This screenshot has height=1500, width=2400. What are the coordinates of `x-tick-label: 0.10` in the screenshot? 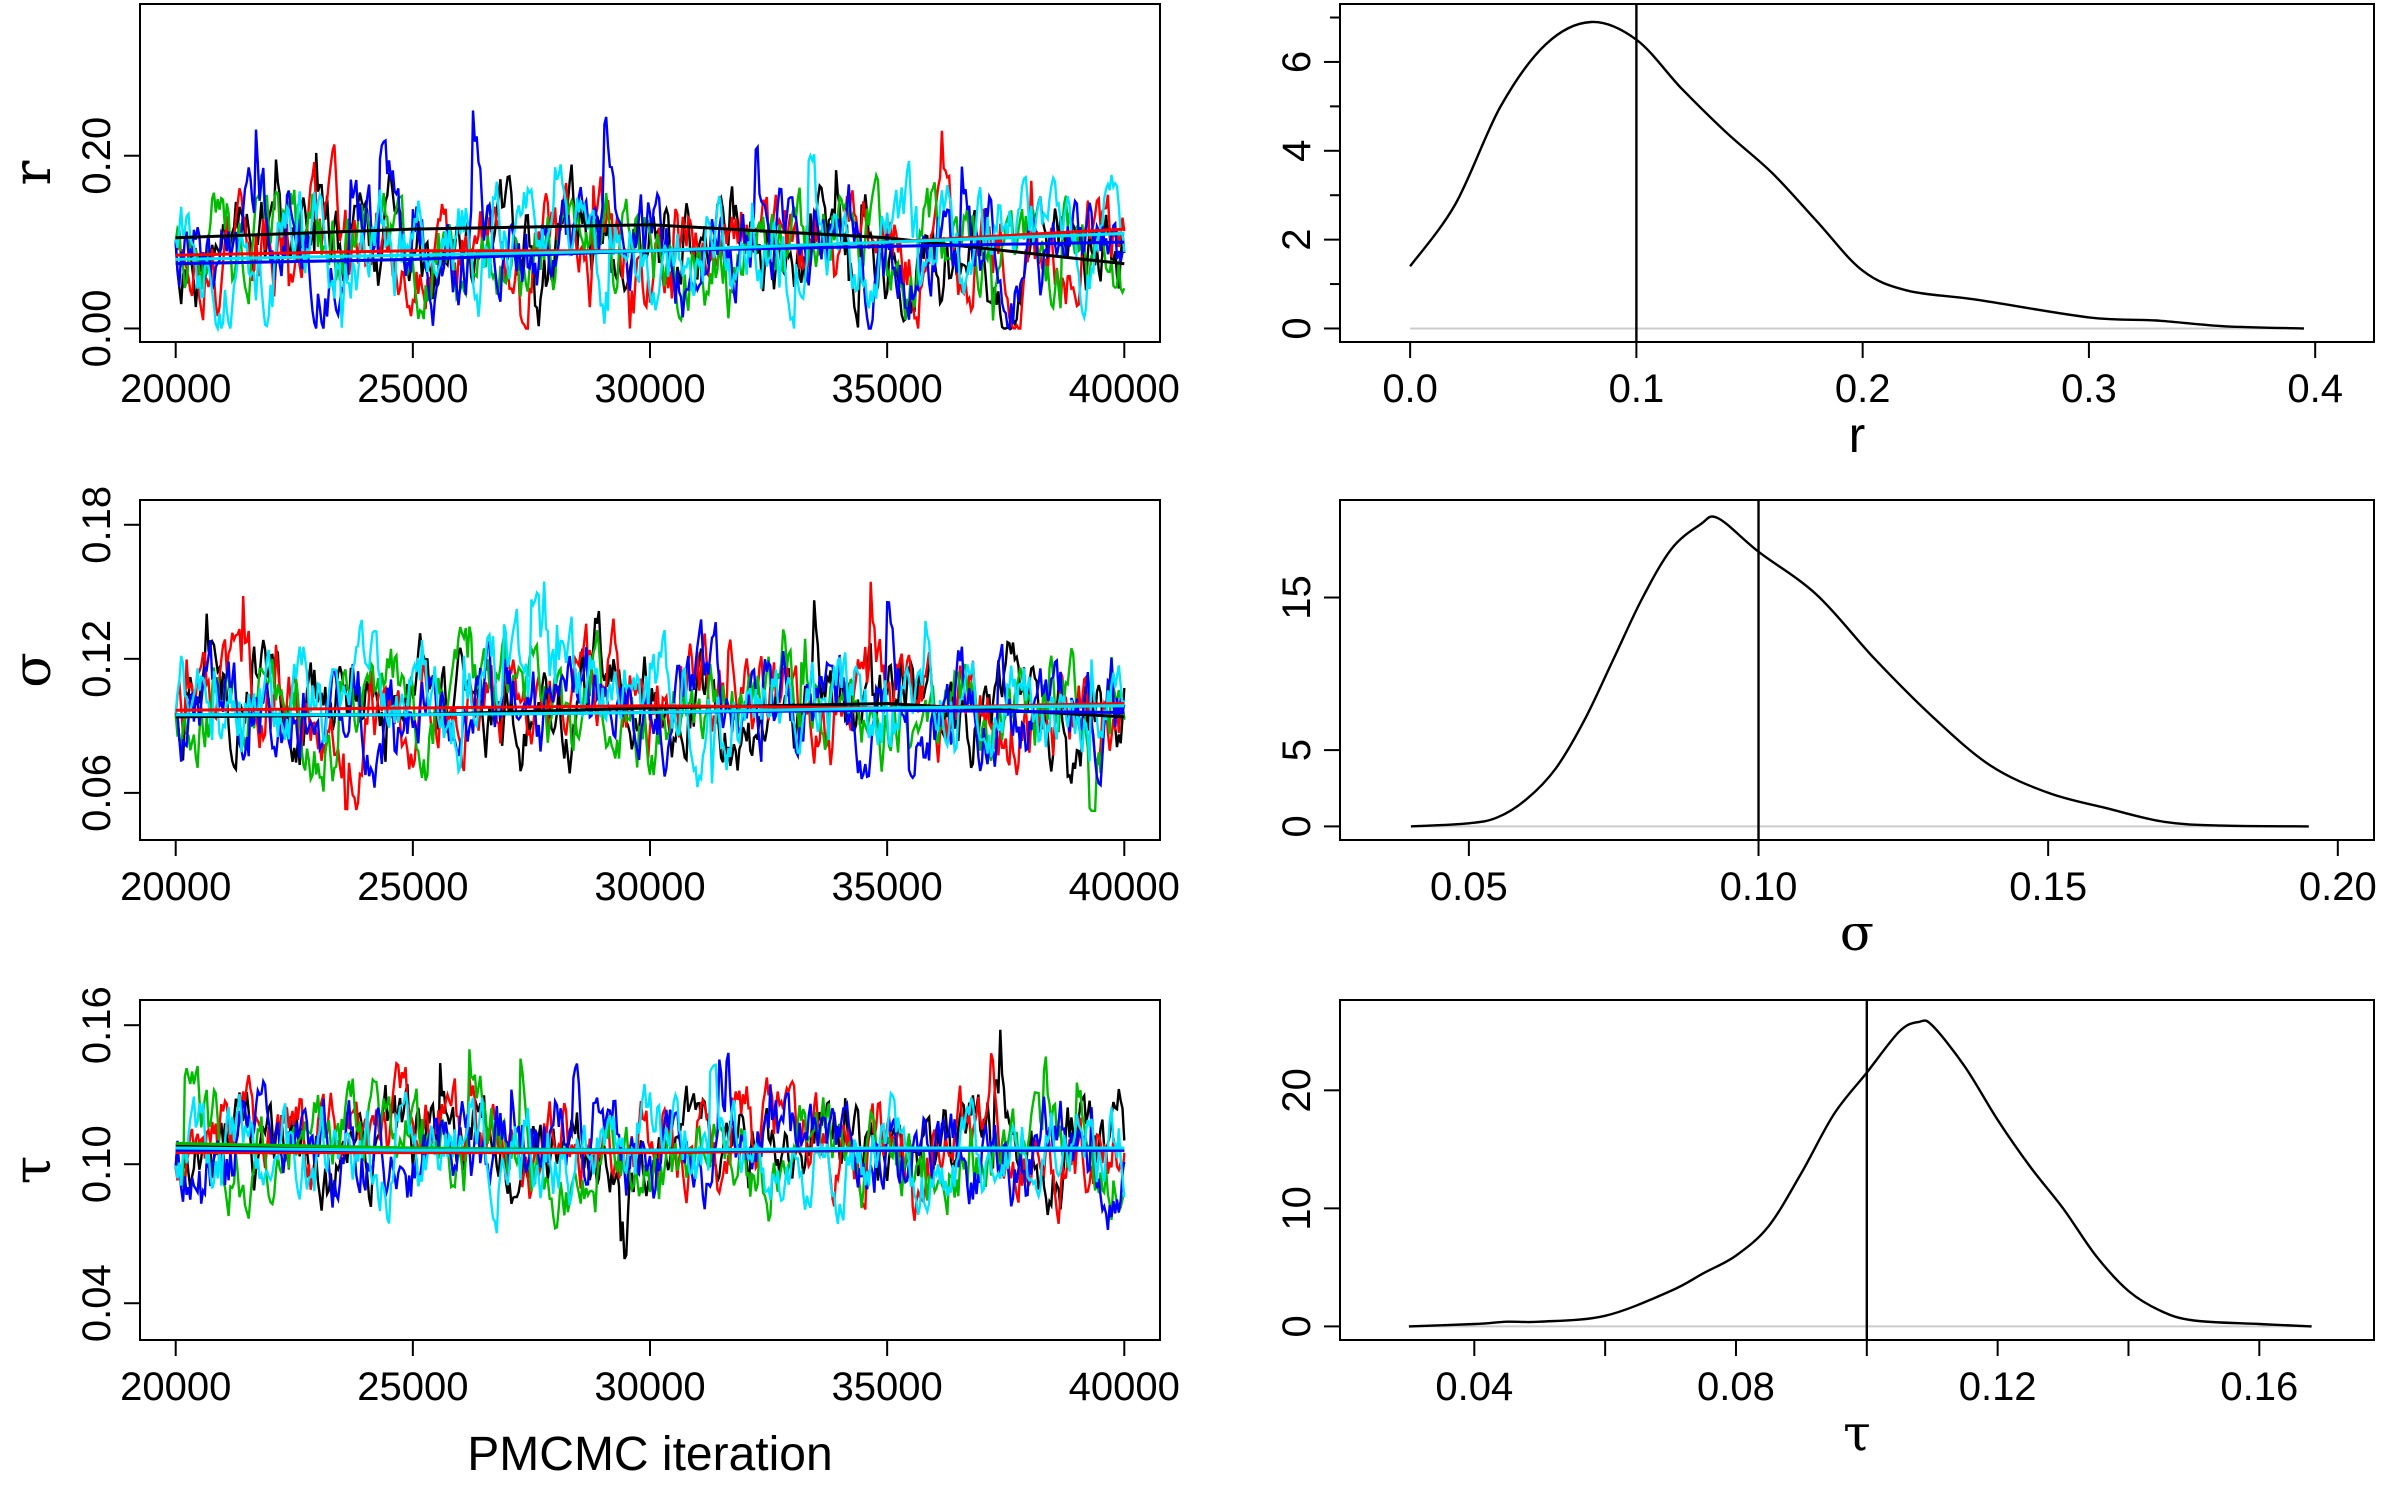 It's located at (1759, 887).